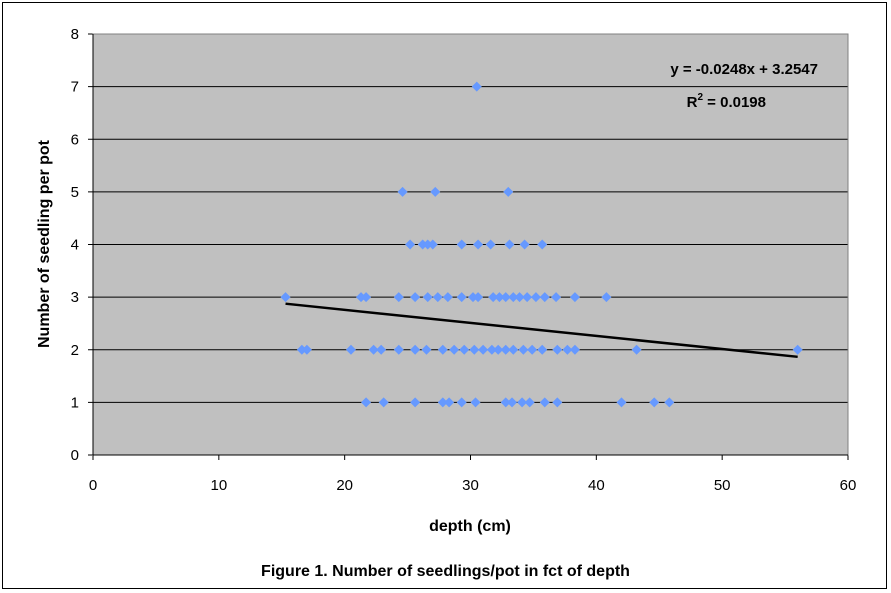 The width and height of the screenshot is (891, 593). I want to click on y-tick-label: 3, so click(75, 297).